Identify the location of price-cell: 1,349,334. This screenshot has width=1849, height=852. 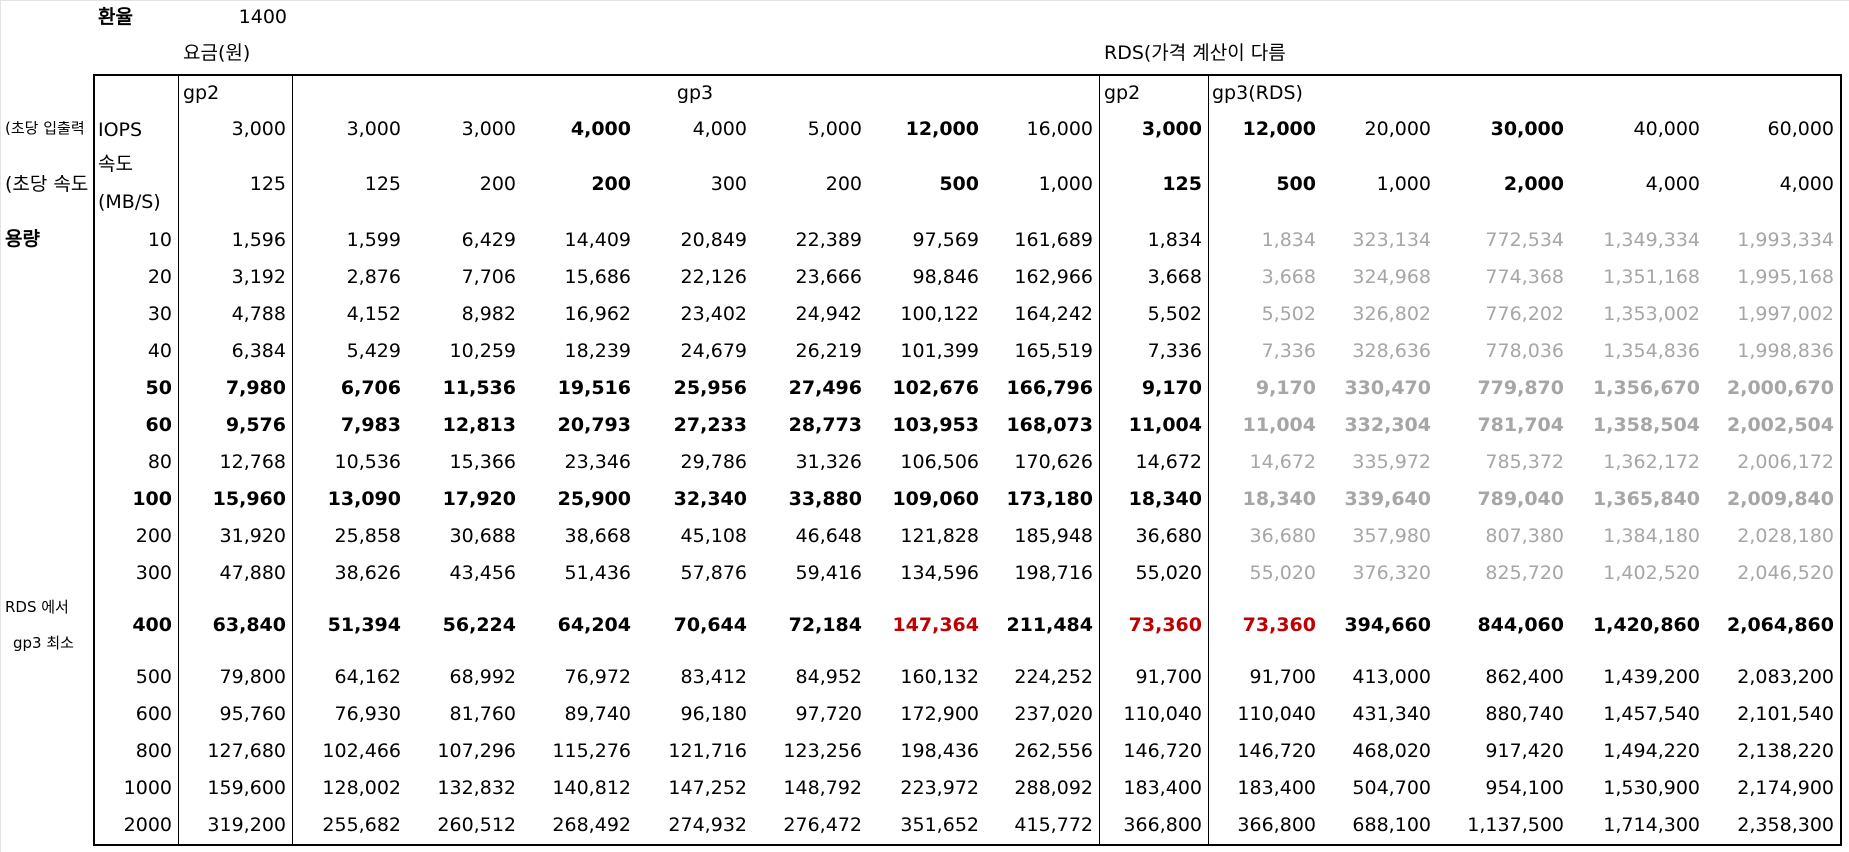
(1651, 240).